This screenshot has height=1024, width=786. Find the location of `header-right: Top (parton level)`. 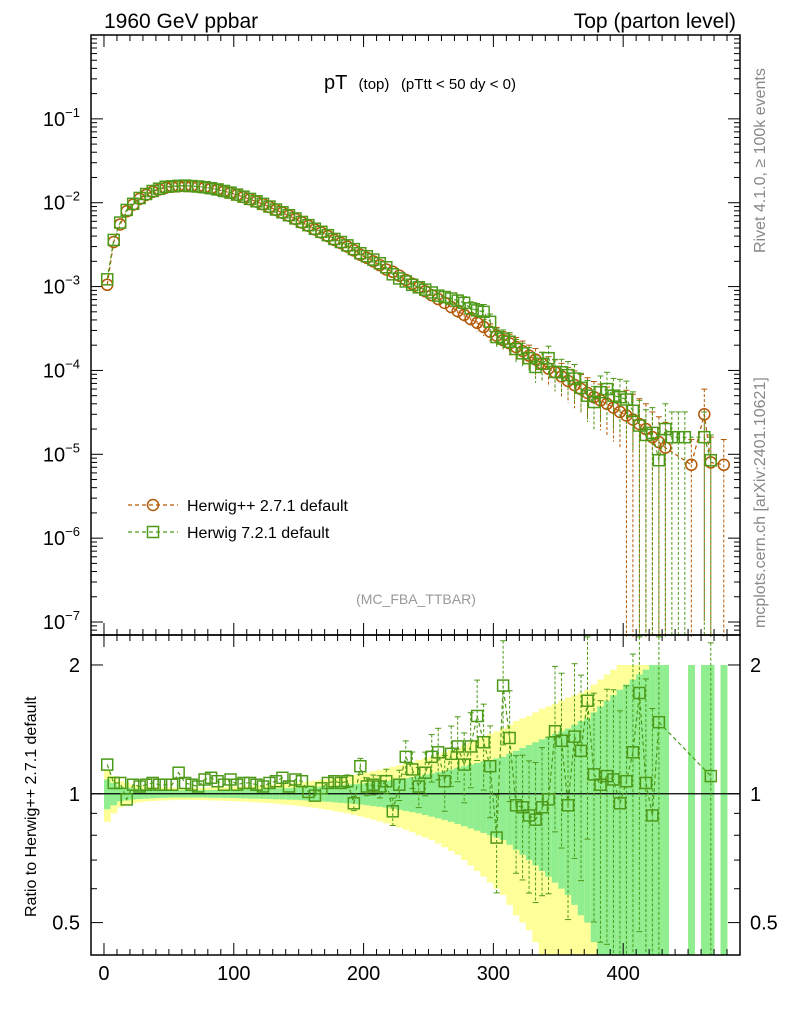

header-right: Top (parton level) is located at coordinates (655, 21).